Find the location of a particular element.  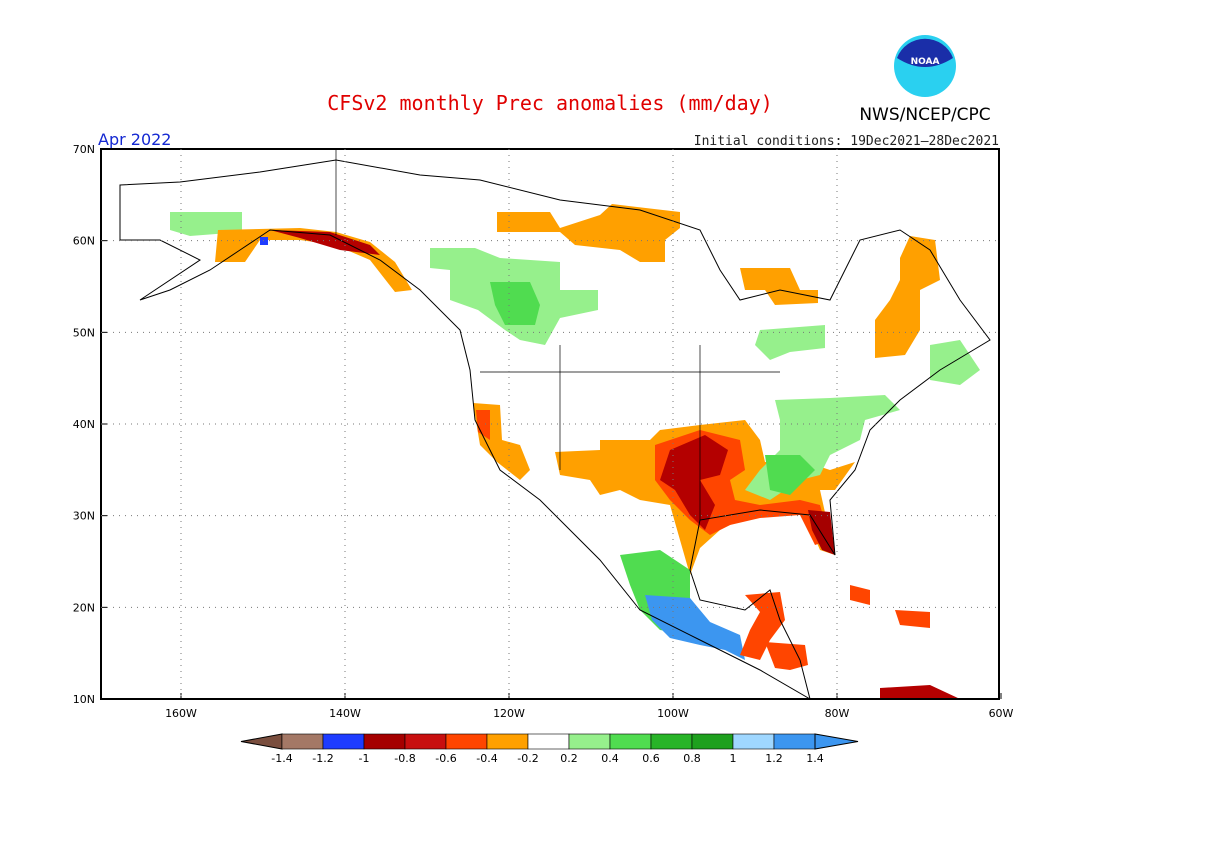

colorbar-label: 1.2 is located at coordinates (774, 758).